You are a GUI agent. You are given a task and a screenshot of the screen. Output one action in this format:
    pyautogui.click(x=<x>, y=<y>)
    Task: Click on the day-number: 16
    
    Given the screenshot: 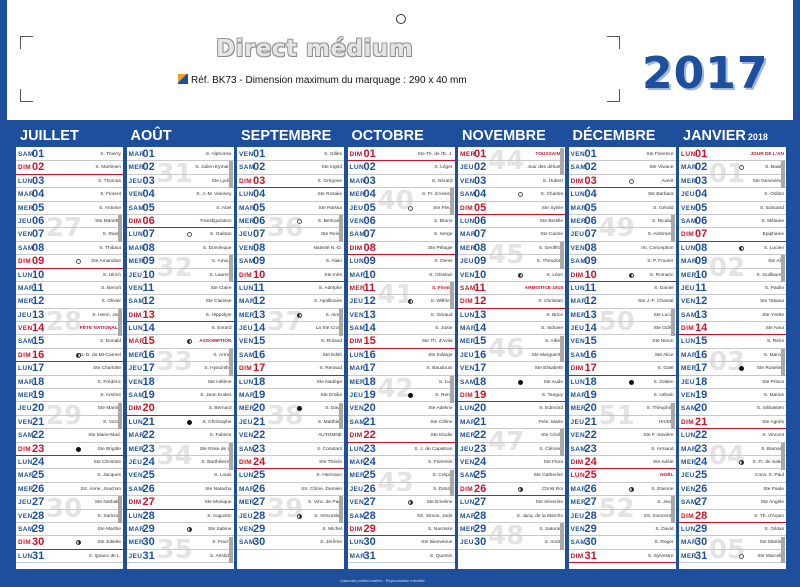 What is the action you would take?
    pyautogui.click(x=480, y=354)
    